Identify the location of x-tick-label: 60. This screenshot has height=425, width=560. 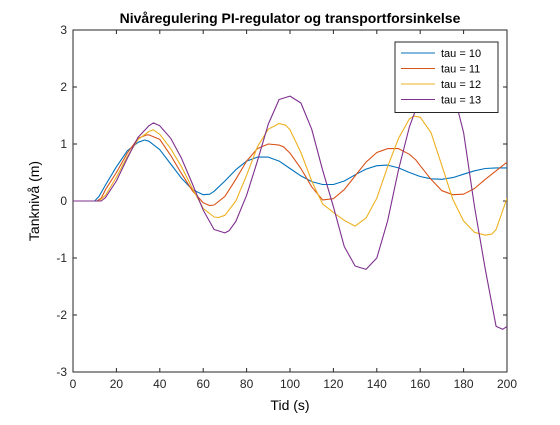
(204, 384).